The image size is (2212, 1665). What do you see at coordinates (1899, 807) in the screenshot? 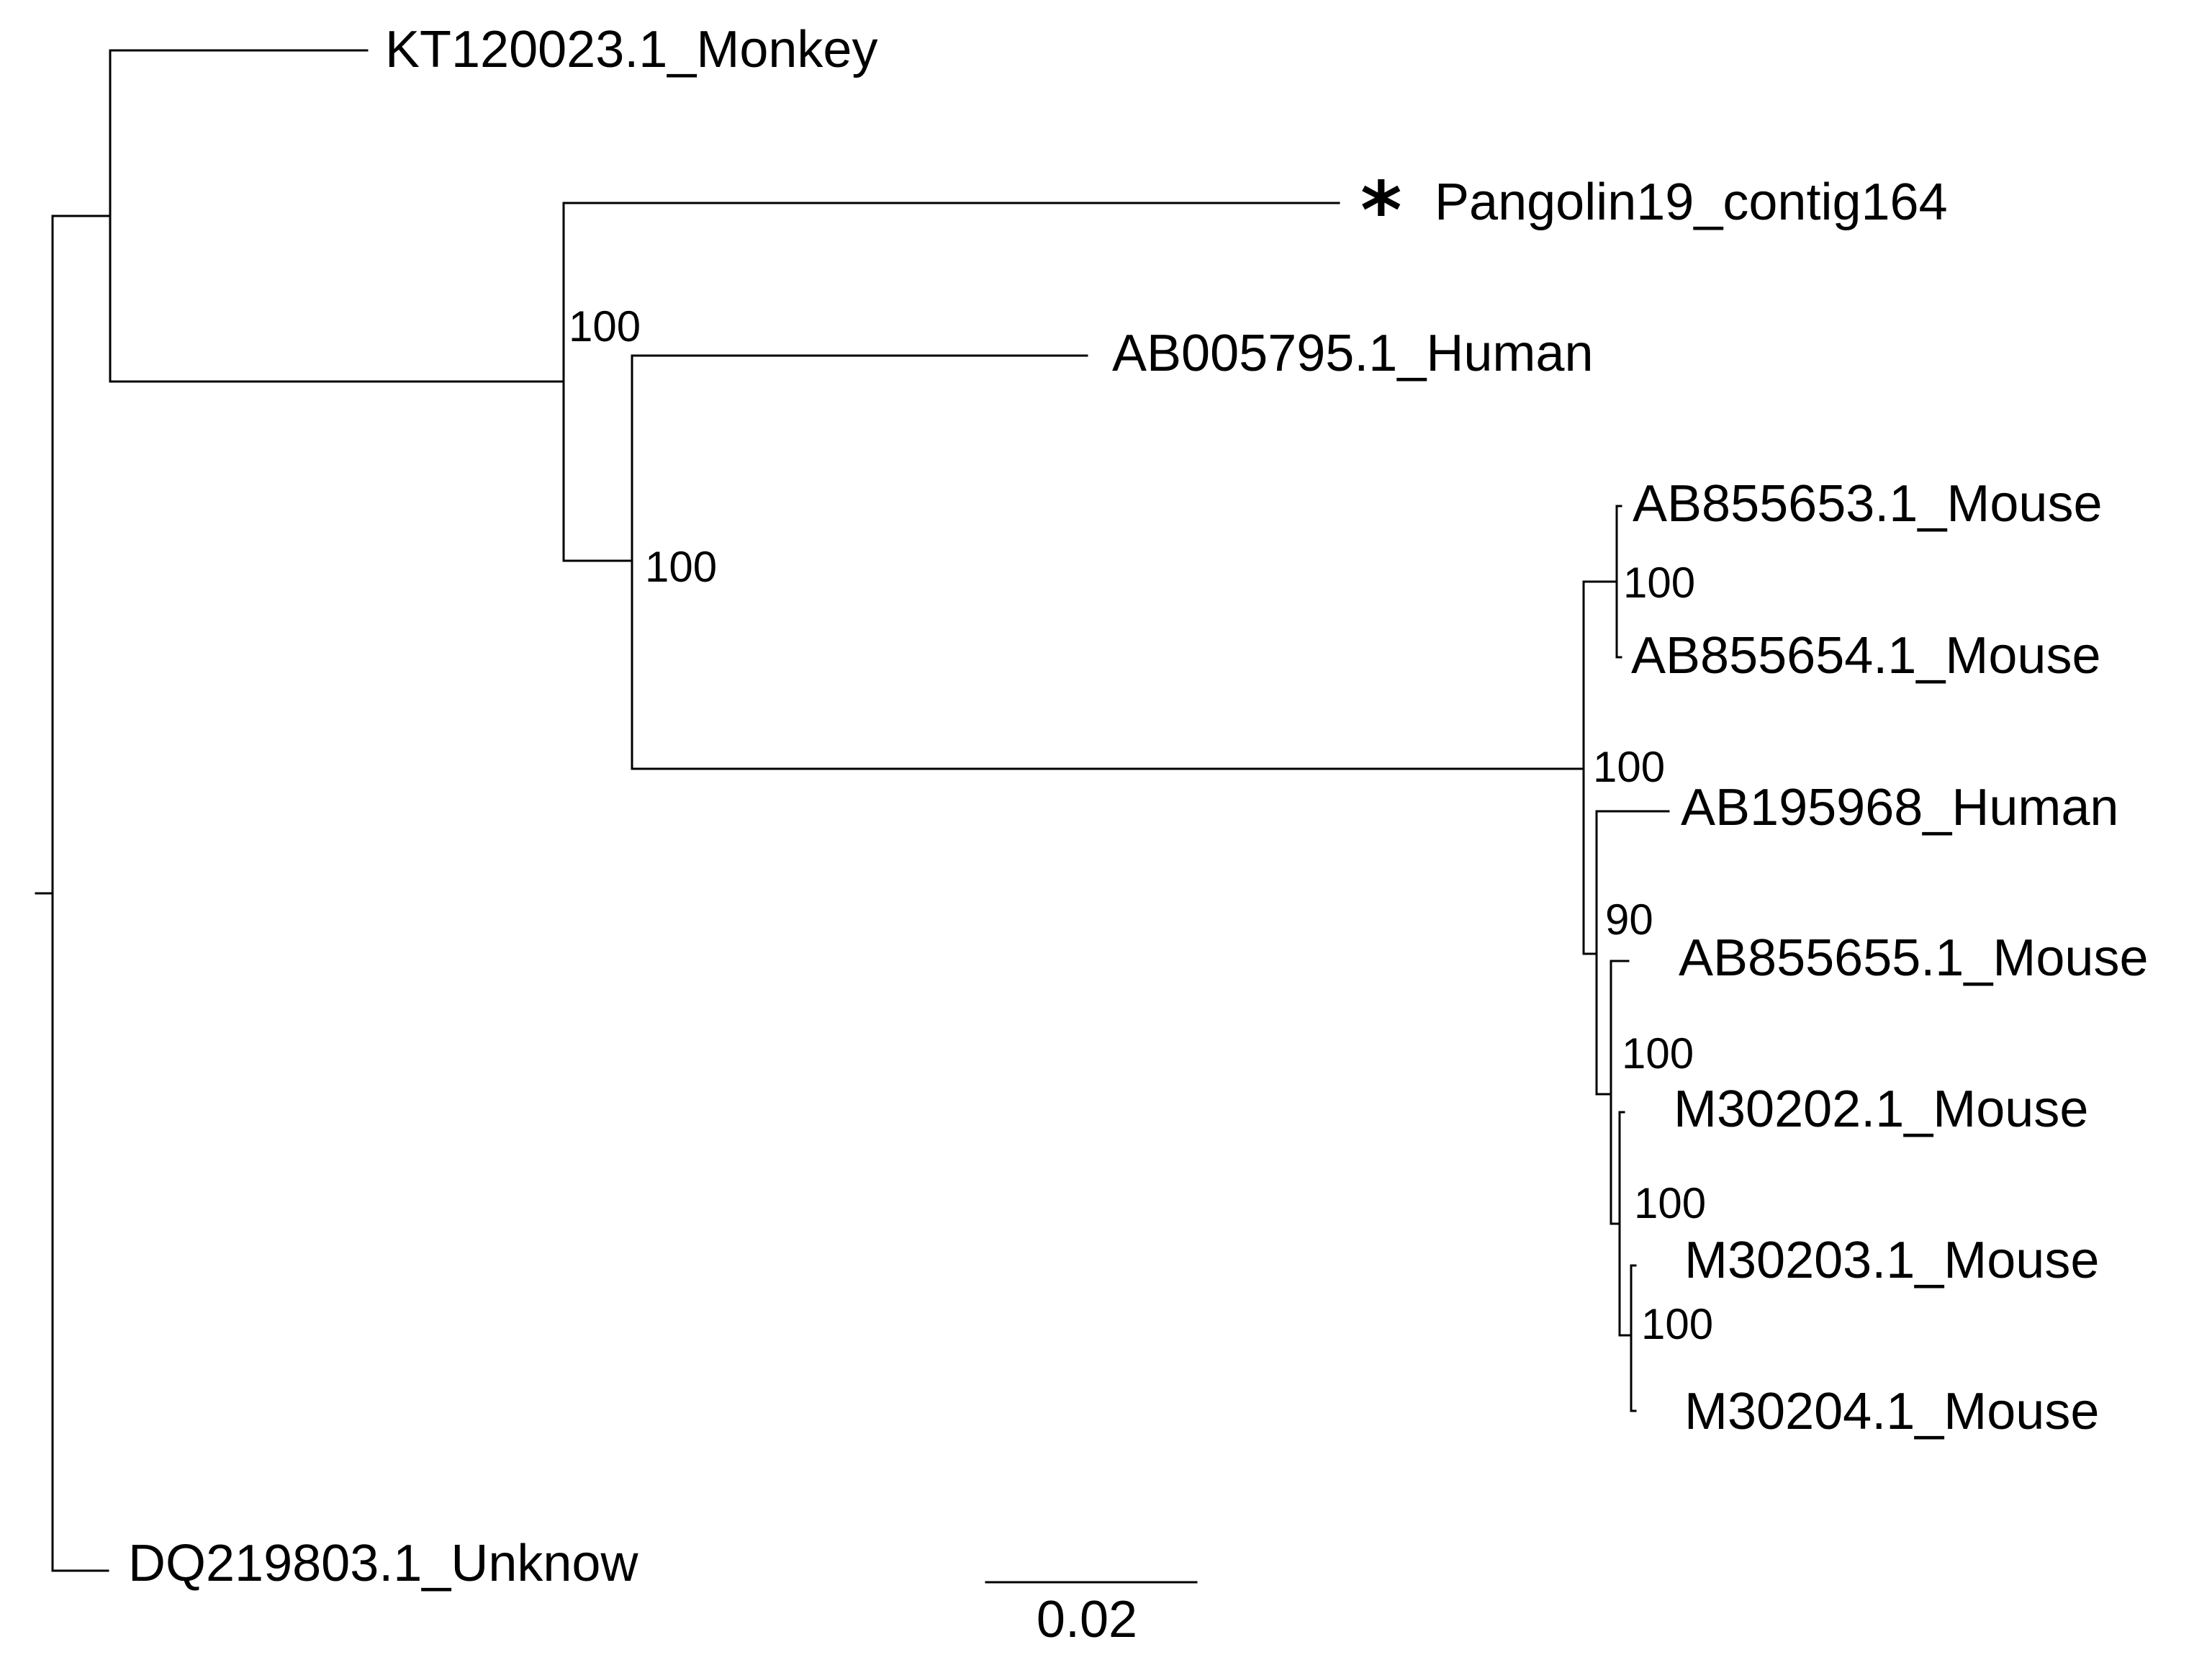
I see `taxon-label-human-ab195968: AB195968_Human` at bounding box center [1899, 807].